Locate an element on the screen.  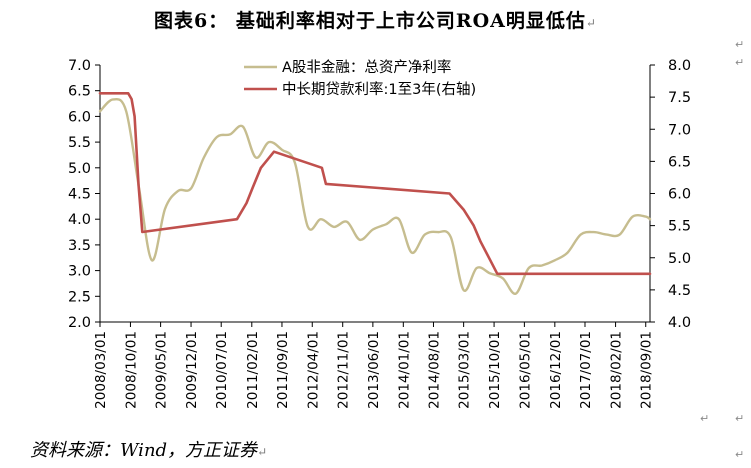
right-tick-label: 4.0 is located at coordinates (679, 323).